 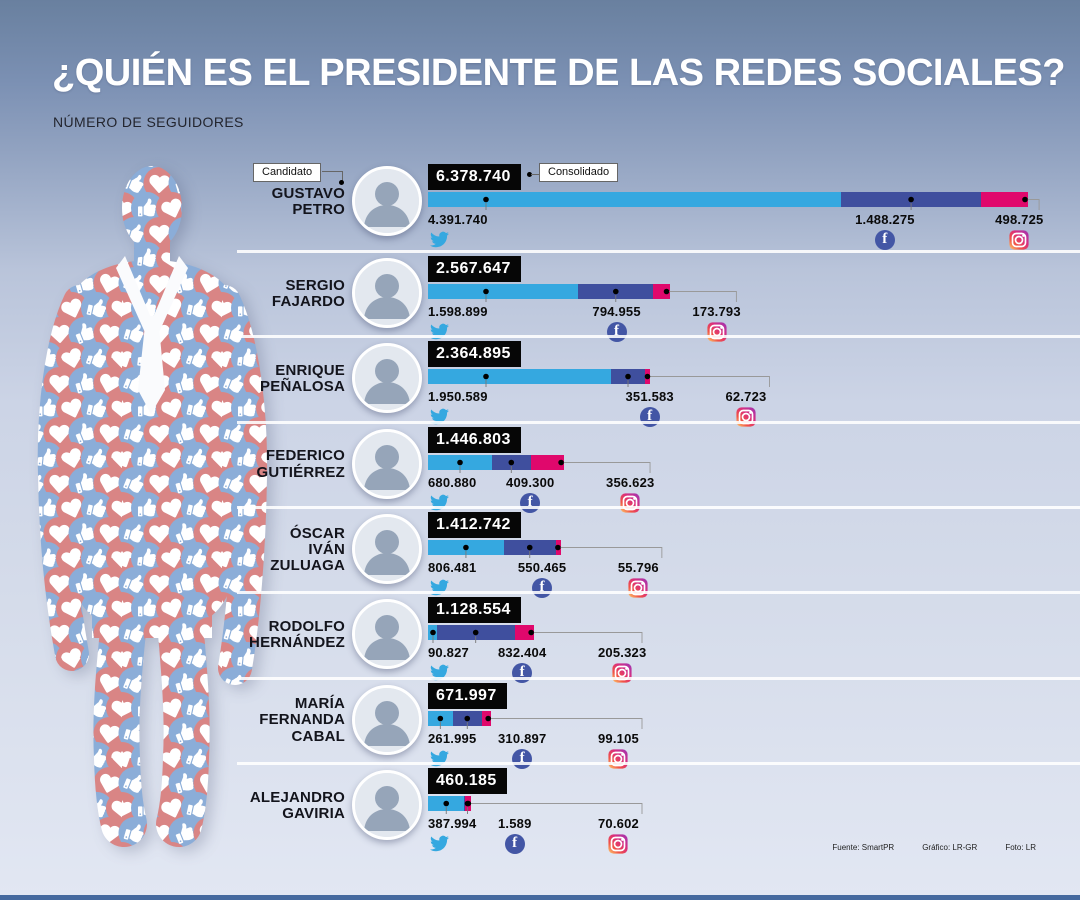 I want to click on candidate-name: ALEJANDRO GAVIRIA, so click(x=242, y=806).